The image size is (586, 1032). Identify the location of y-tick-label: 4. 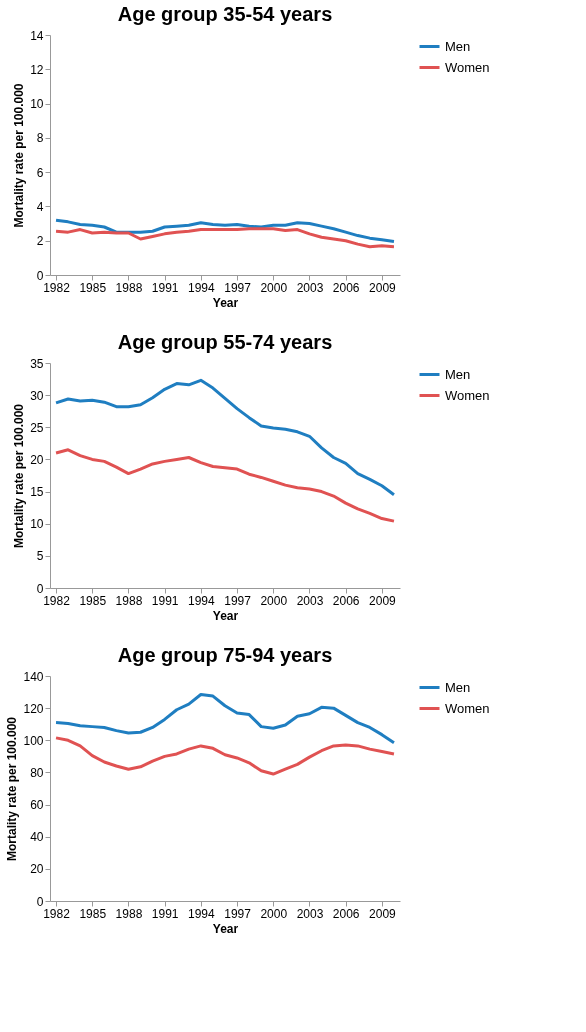
(40, 206).